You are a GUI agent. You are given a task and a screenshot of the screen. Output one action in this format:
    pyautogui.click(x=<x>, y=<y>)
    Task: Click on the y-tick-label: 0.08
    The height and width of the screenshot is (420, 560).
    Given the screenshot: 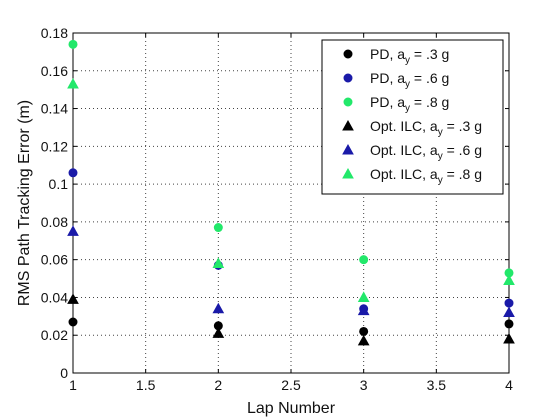 What is the action you would take?
    pyautogui.click(x=54, y=222)
    